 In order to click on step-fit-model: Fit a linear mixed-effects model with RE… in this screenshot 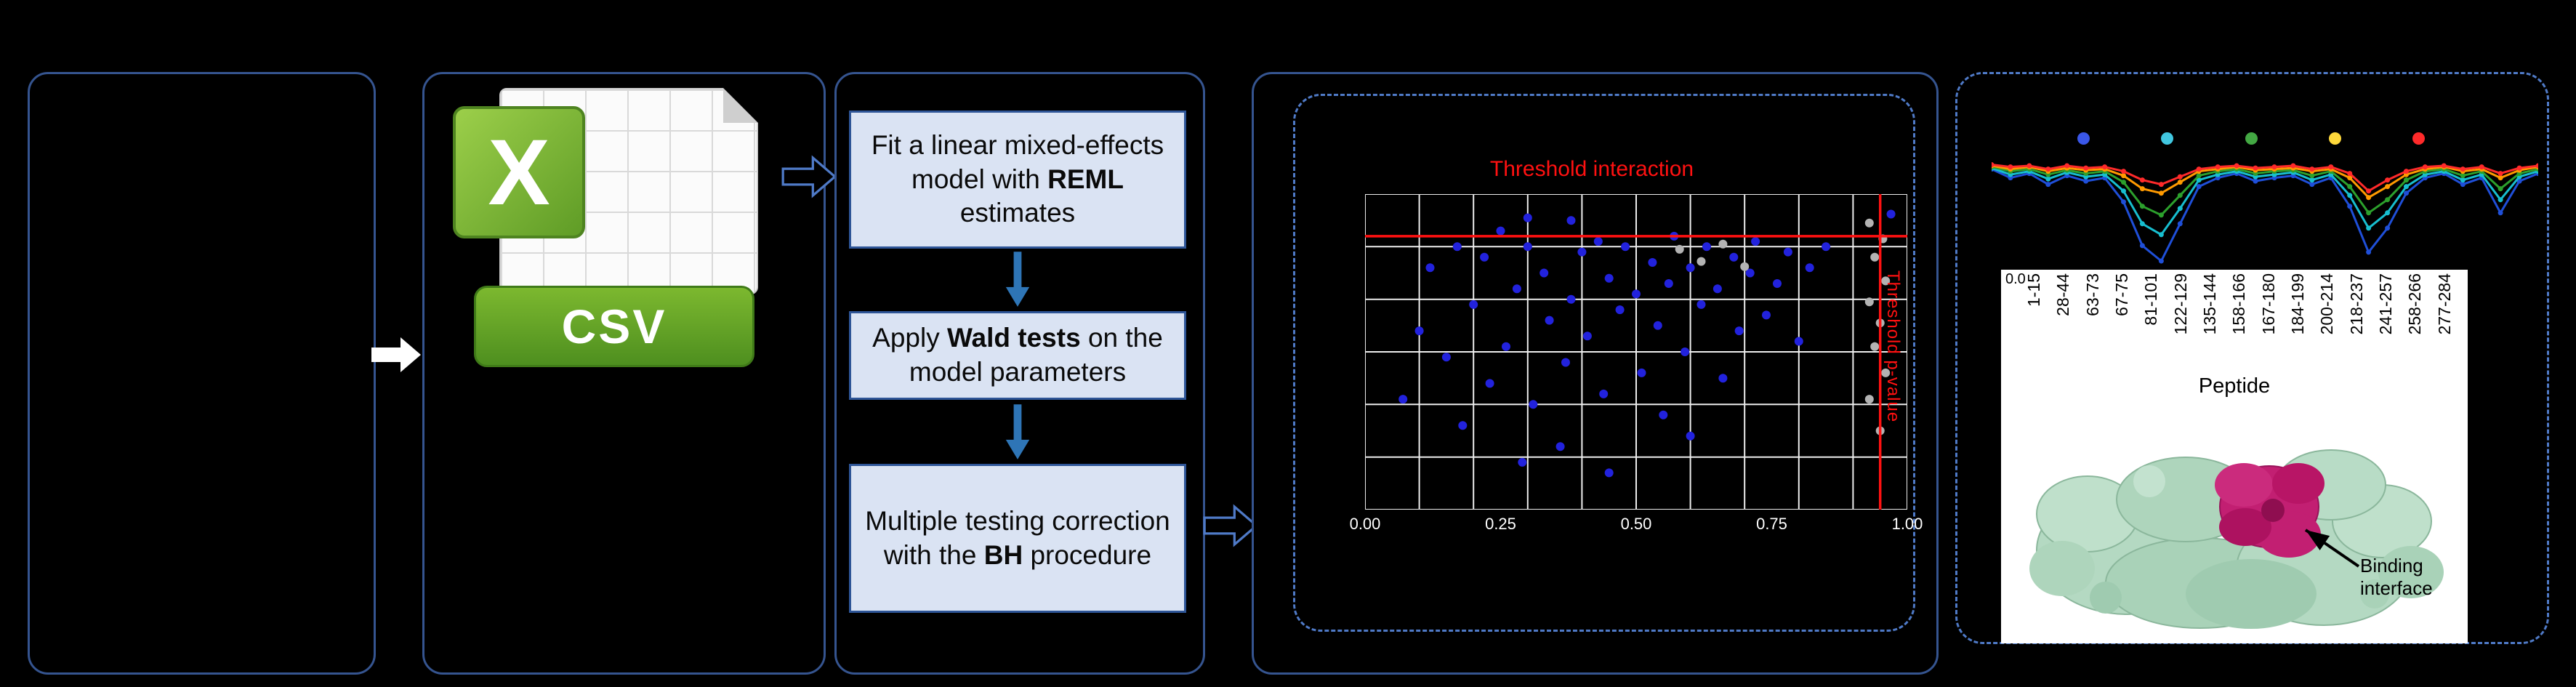, I will do `click(1017, 180)`.